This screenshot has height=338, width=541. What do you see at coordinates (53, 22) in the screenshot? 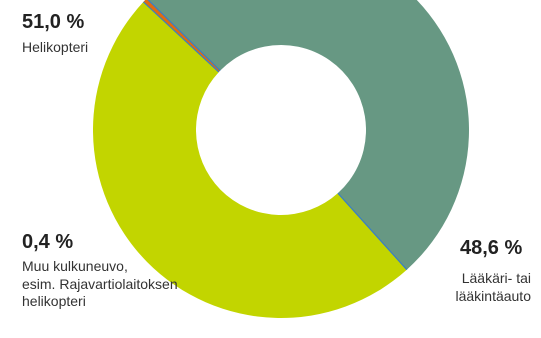
I see `value-label-helikopteri: 51,0 %` at bounding box center [53, 22].